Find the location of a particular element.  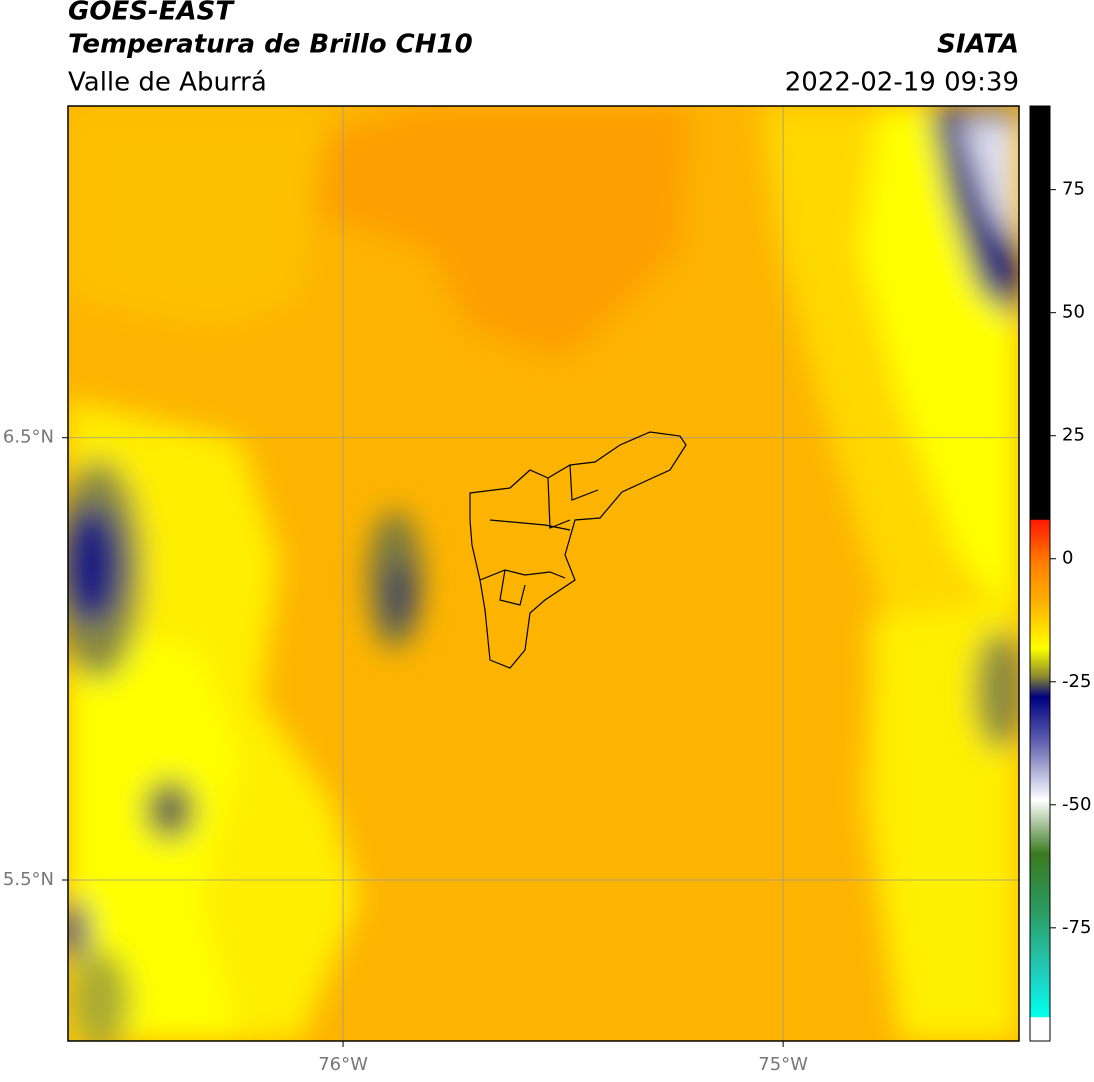

subtitle: Temperatura de Brillo CH10 is located at coordinates (270, 45).